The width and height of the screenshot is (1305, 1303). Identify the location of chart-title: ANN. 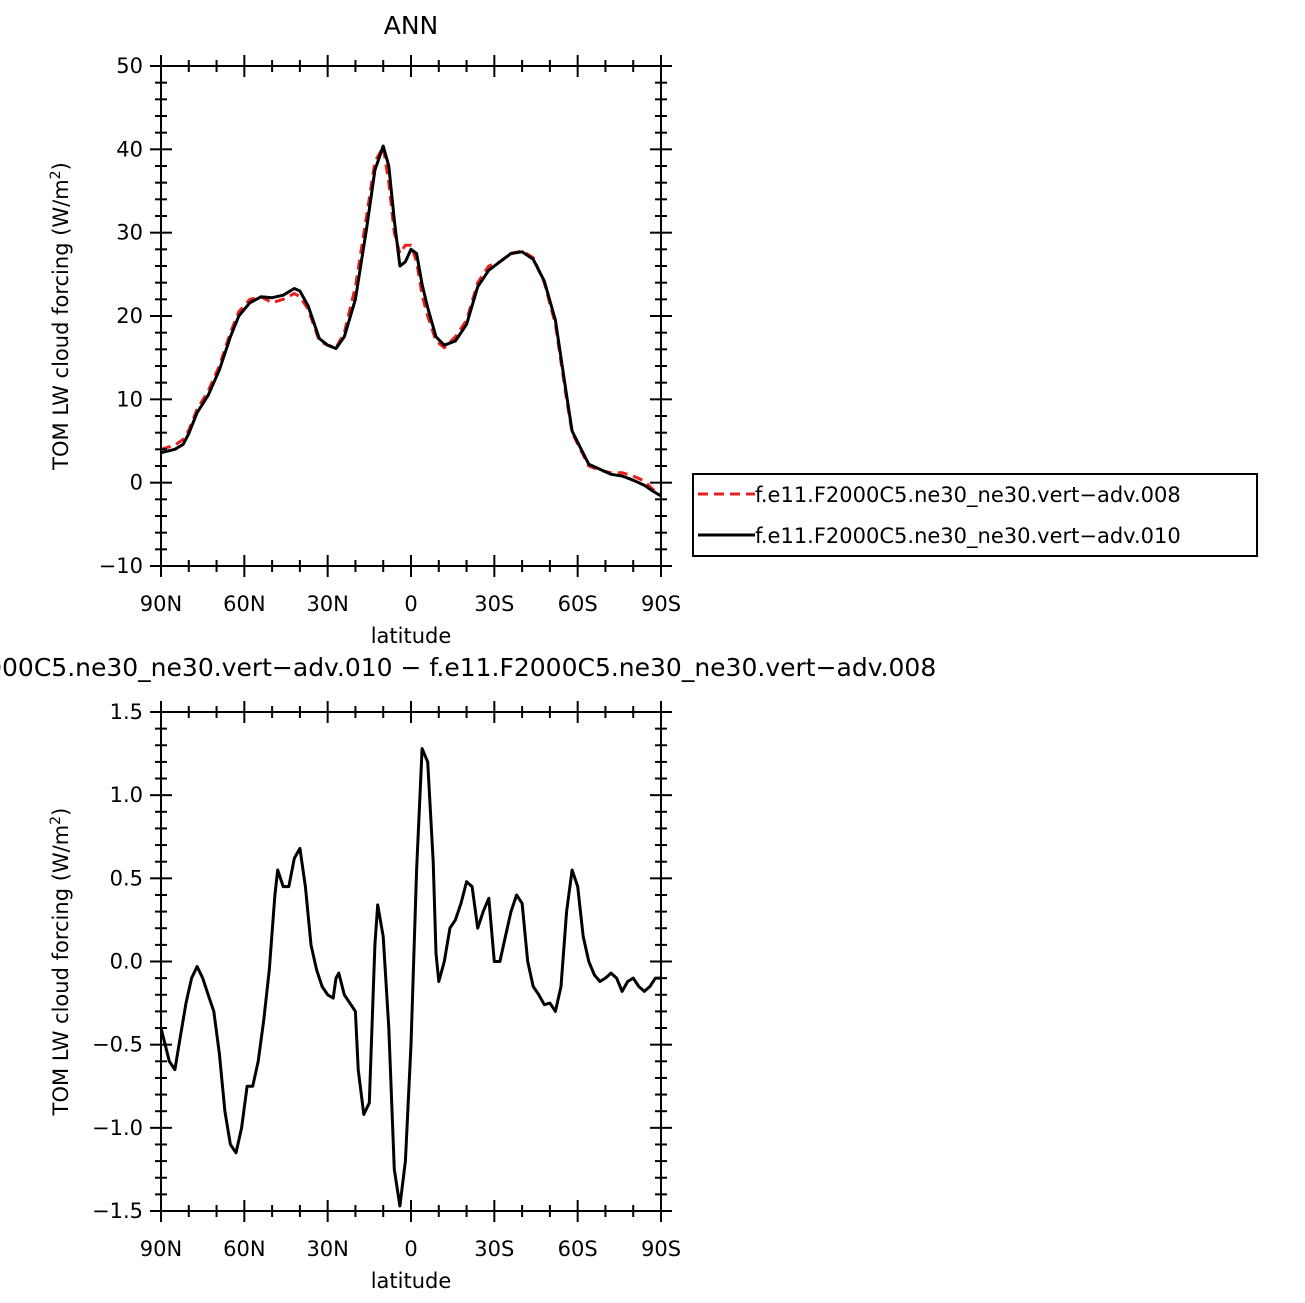
(411, 25).